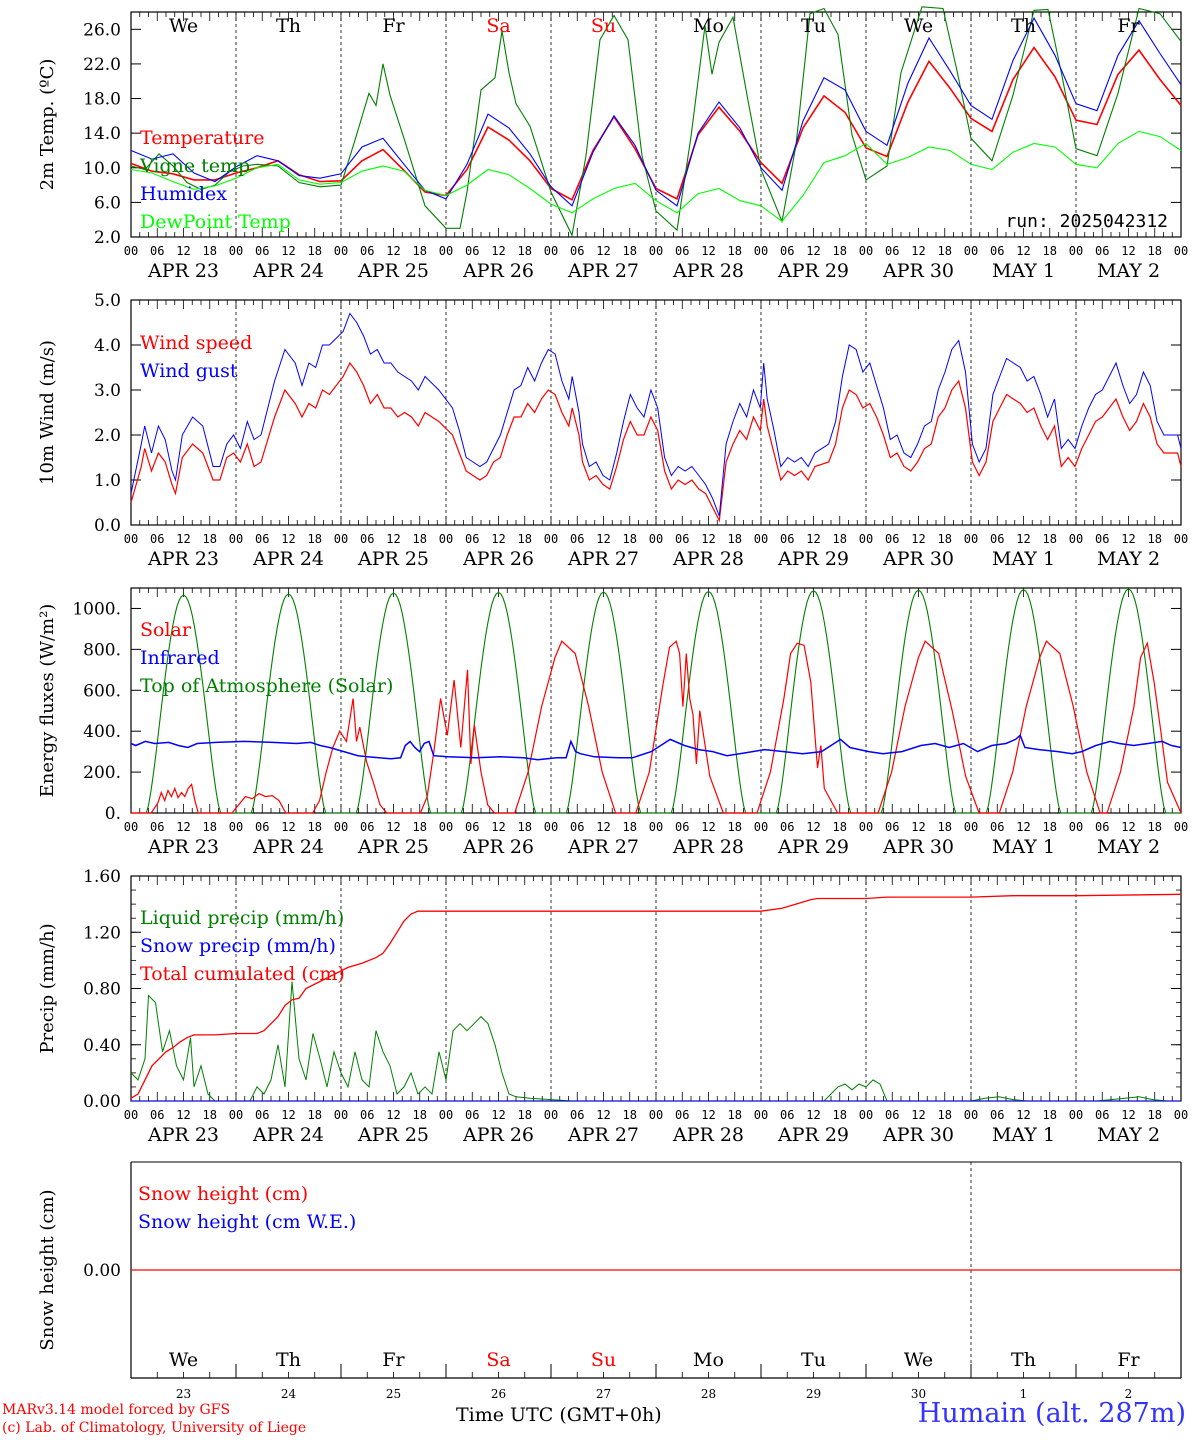 The width and height of the screenshot is (1194, 1440). I want to click on y-tick-label: 400., so click(102, 732).